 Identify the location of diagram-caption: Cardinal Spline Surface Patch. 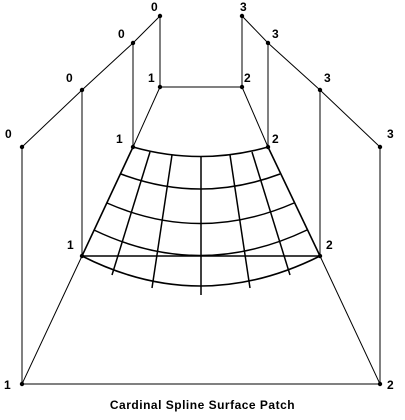
(202, 405).